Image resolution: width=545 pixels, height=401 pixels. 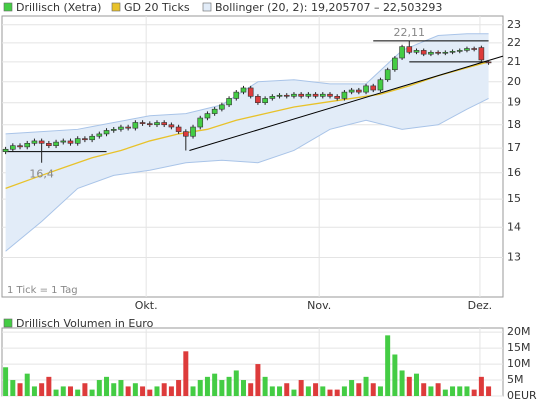 I want to click on y-tick-label: 20M, so click(x=519, y=331).